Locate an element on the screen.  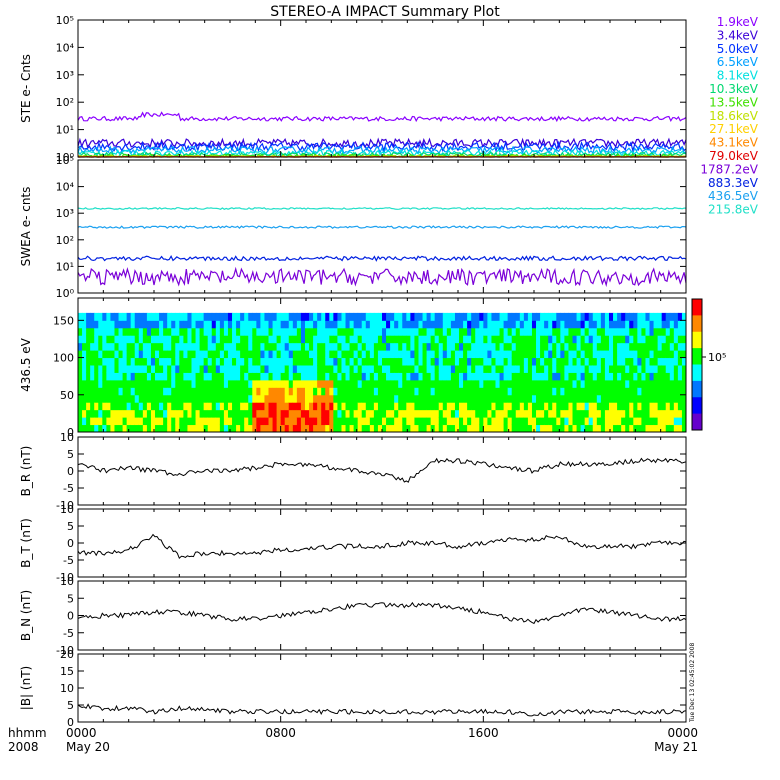
panel-frame-ste is located at coordinates (382, 88).